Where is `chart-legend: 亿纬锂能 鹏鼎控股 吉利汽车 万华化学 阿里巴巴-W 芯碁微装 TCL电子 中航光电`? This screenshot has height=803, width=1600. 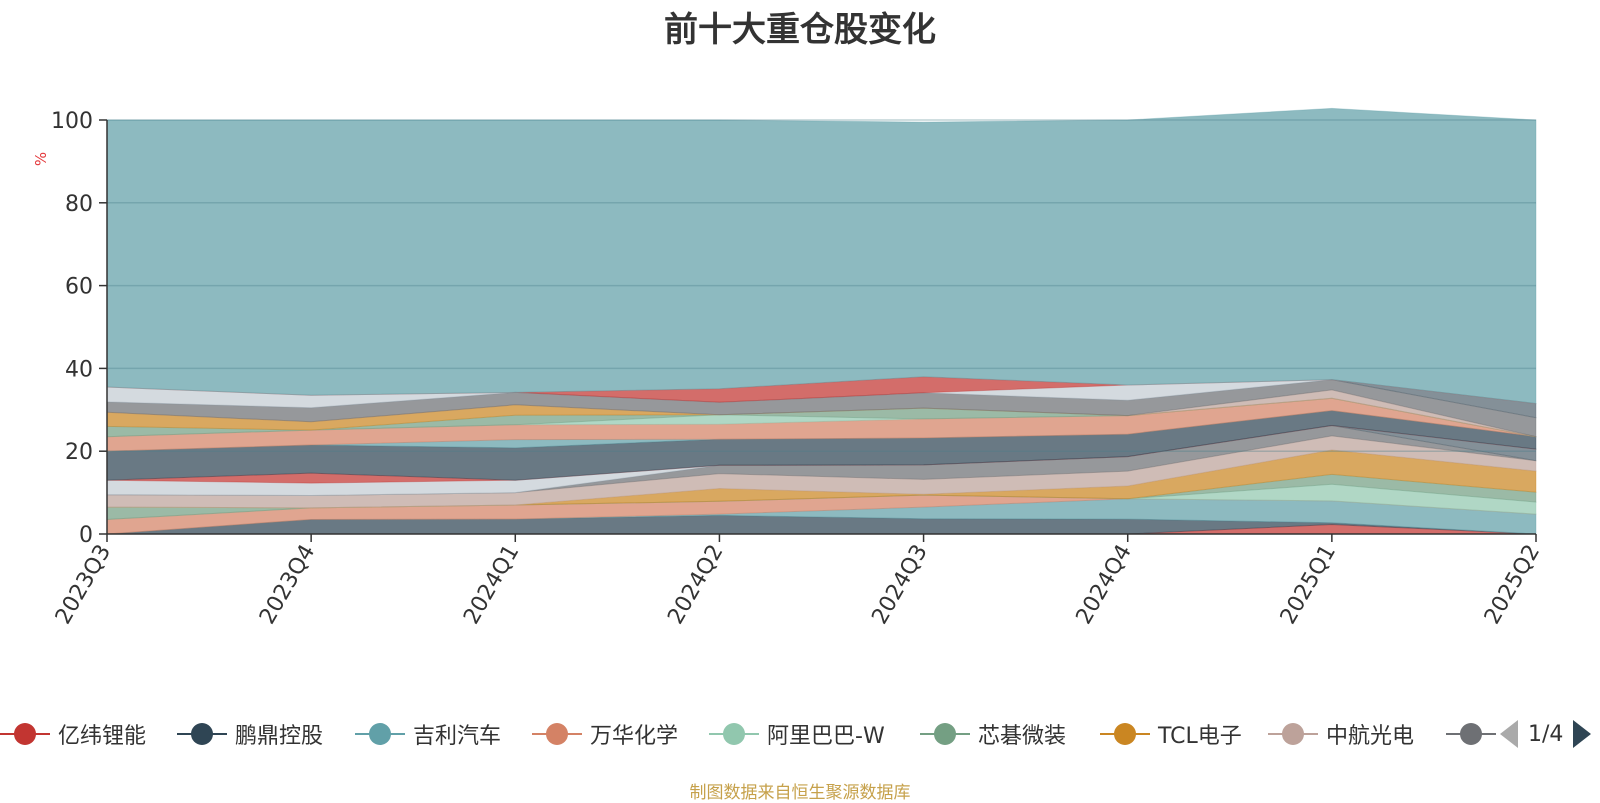
chart-legend: 亿纬锂能 鹏鼎控股 吉利汽车 万华化学 阿里巴巴-W 芯碁微装 TCL电子 中航光电 is located at coordinates (800, 734).